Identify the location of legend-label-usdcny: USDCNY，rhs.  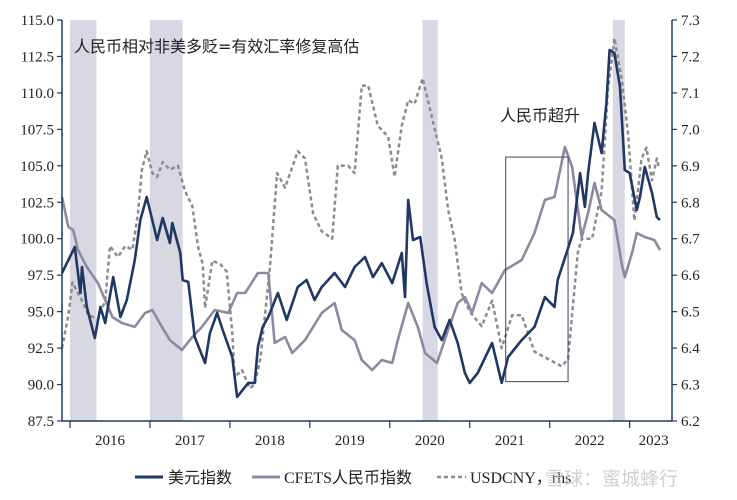
(520, 478).